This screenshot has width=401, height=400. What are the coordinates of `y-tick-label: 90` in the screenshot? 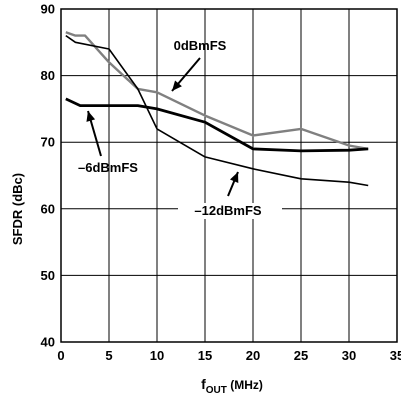 It's located at (48, 9).